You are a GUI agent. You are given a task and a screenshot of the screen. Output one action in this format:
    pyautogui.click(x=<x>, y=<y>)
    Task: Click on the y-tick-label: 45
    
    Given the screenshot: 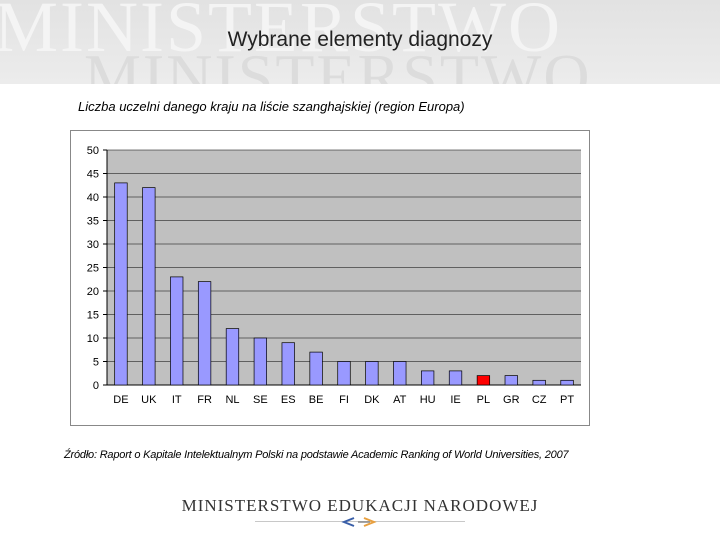 What is the action you would take?
    pyautogui.click(x=93, y=175)
    